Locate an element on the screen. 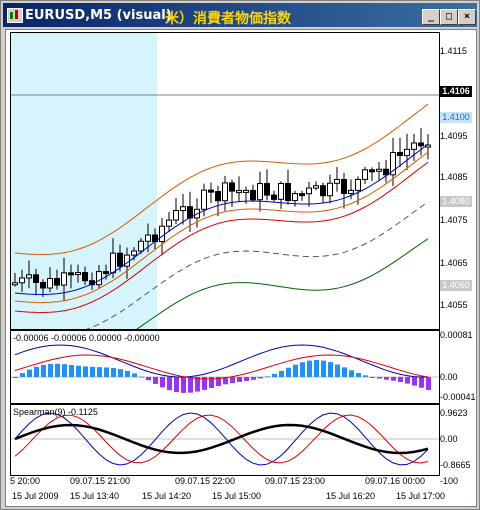 The width and height of the screenshot is (480, 510). time-label: 09.07.16 00:00 is located at coordinates (395, 481).